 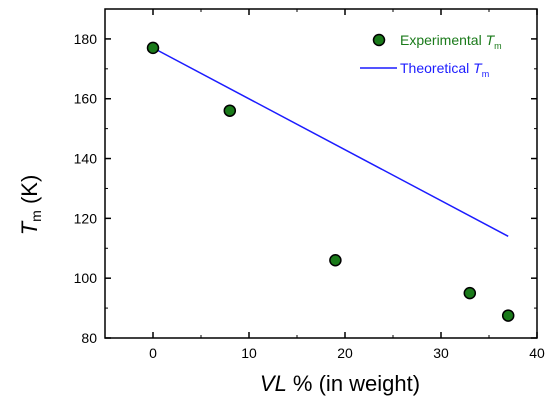 I want to click on legend-label-theoretical: Theoretical Tm, so click(x=444, y=69).